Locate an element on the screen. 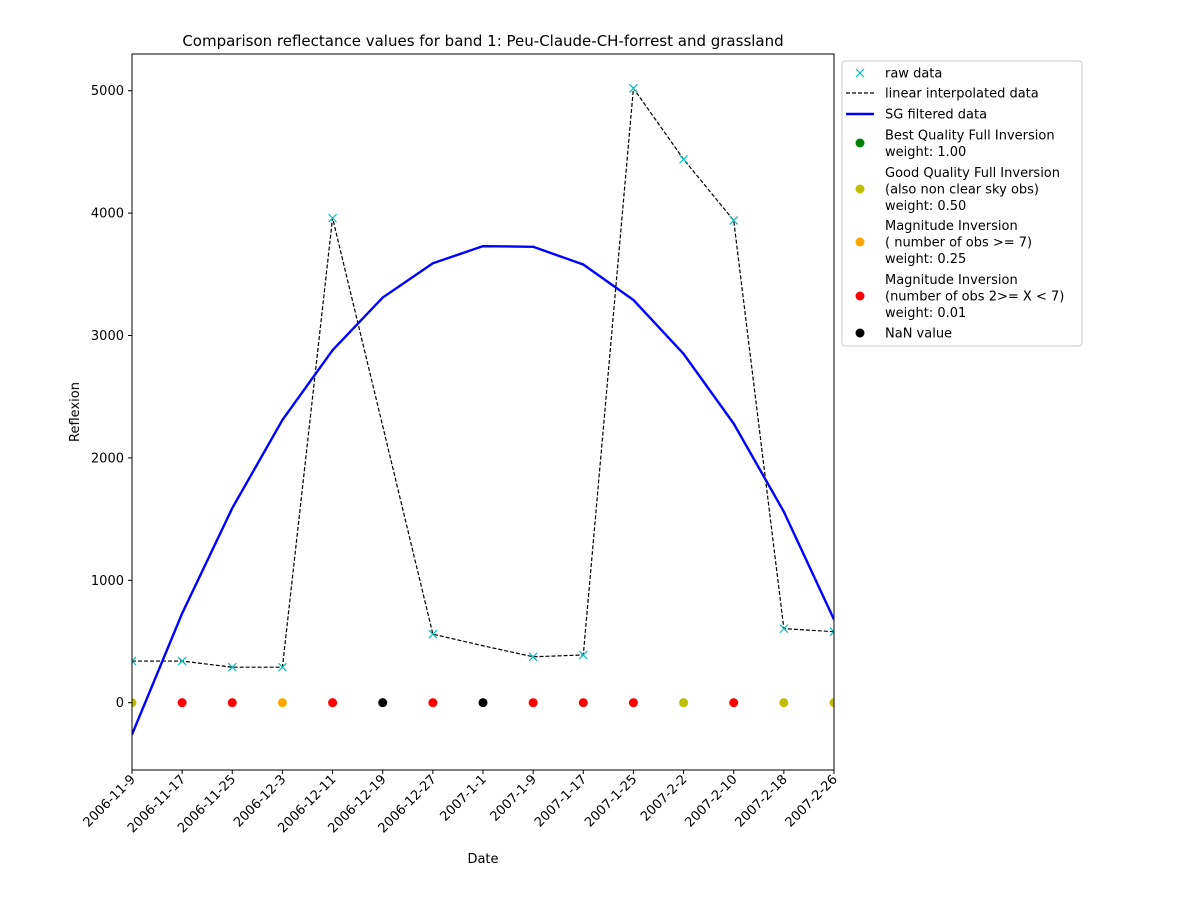 The height and width of the screenshot is (900, 1200). y-tick-label: 1000 is located at coordinates (107, 581).